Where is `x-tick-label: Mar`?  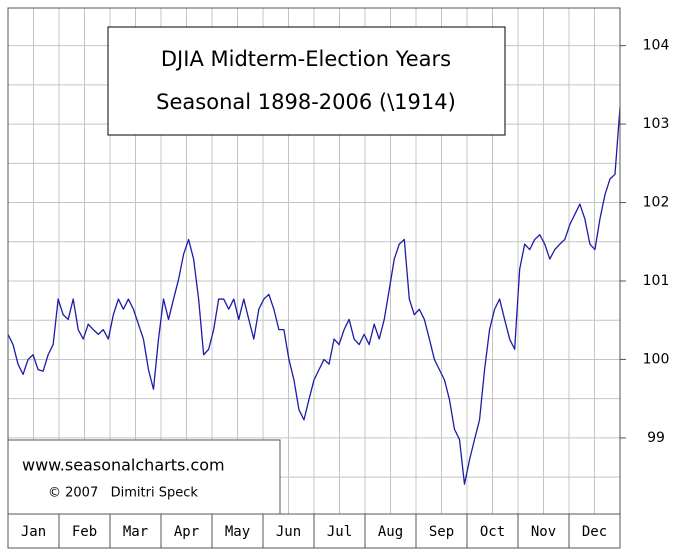 x-tick-label: Mar is located at coordinates (135, 532).